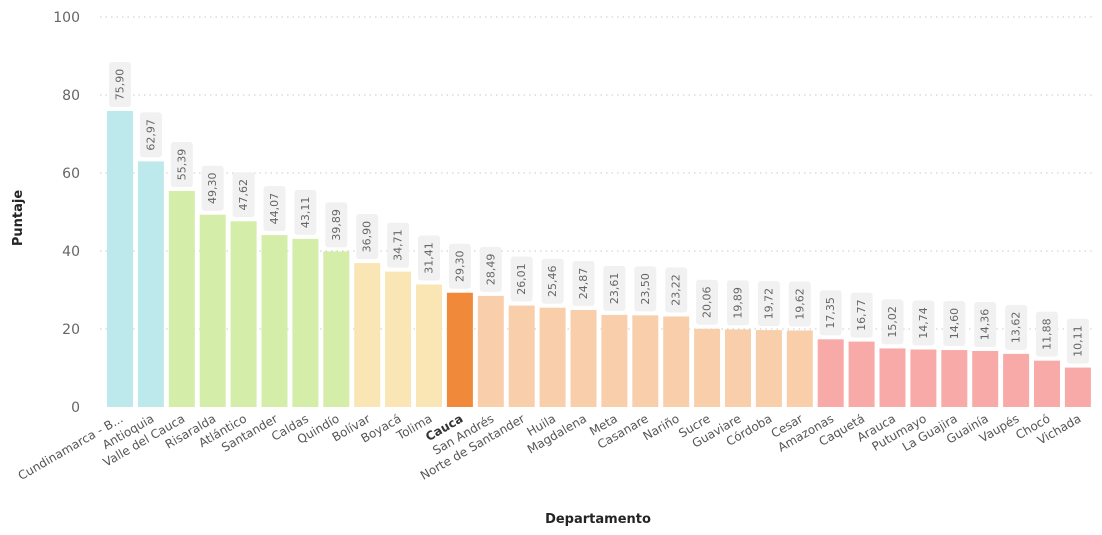 The width and height of the screenshot is (1102, 535). I want to click on data-label: 19,72, so click(768, 304).